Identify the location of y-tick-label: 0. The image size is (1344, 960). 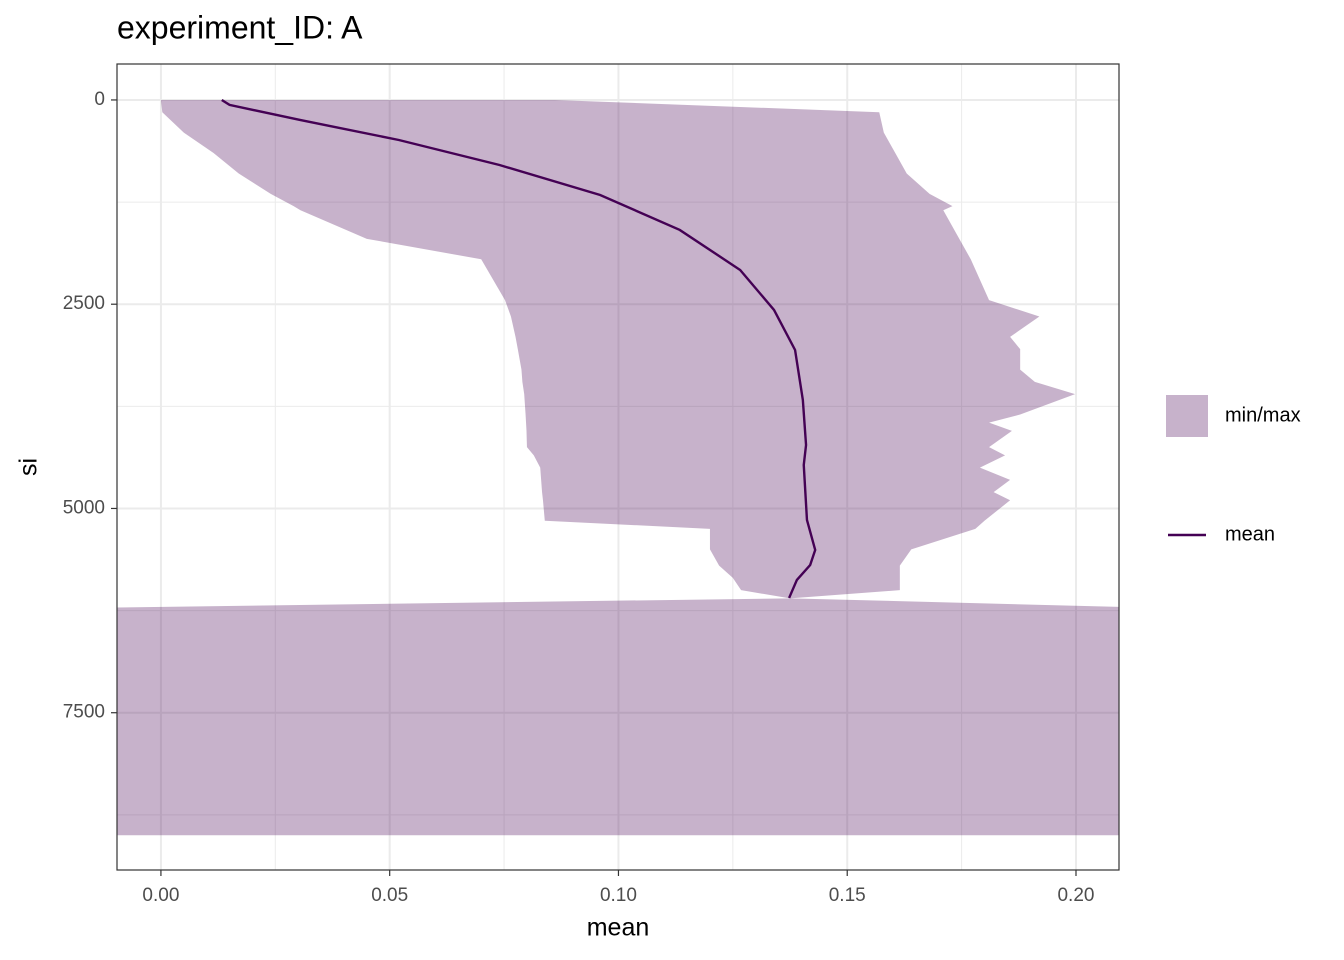
(99, 99).